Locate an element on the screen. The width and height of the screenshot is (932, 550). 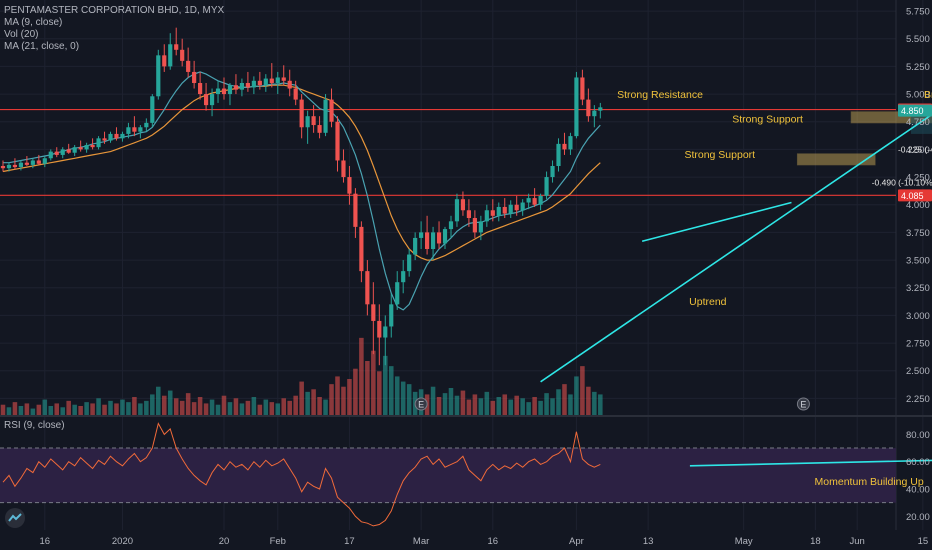
legend-ma9: MA (9, close) is located at coordinates (33, 22).